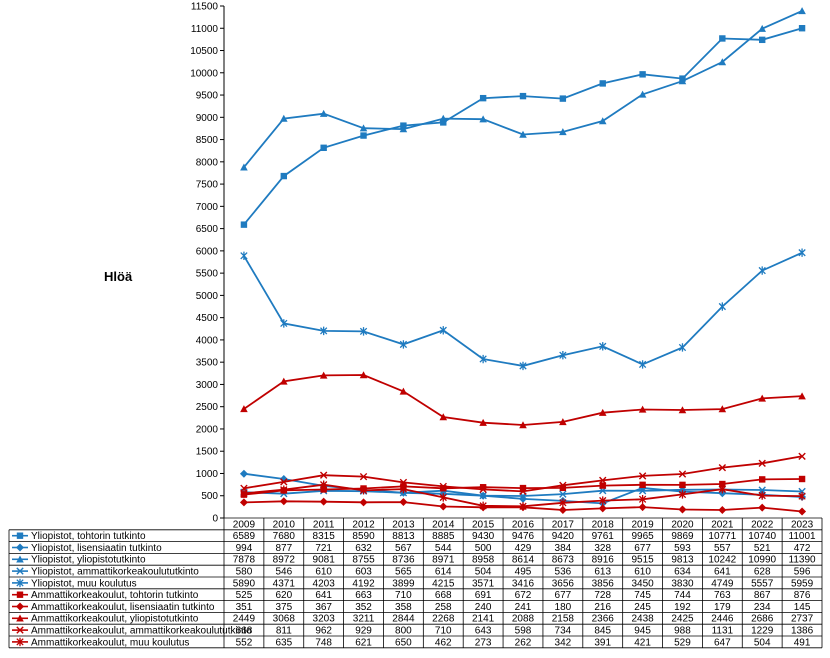 This screenshot has height=658, width=830. What do you see at coordinates (88, 536) in the screenshot?
I see `legend-label: Yliopistot, tohtorin tutkinto` at bounding box center [88, 536].